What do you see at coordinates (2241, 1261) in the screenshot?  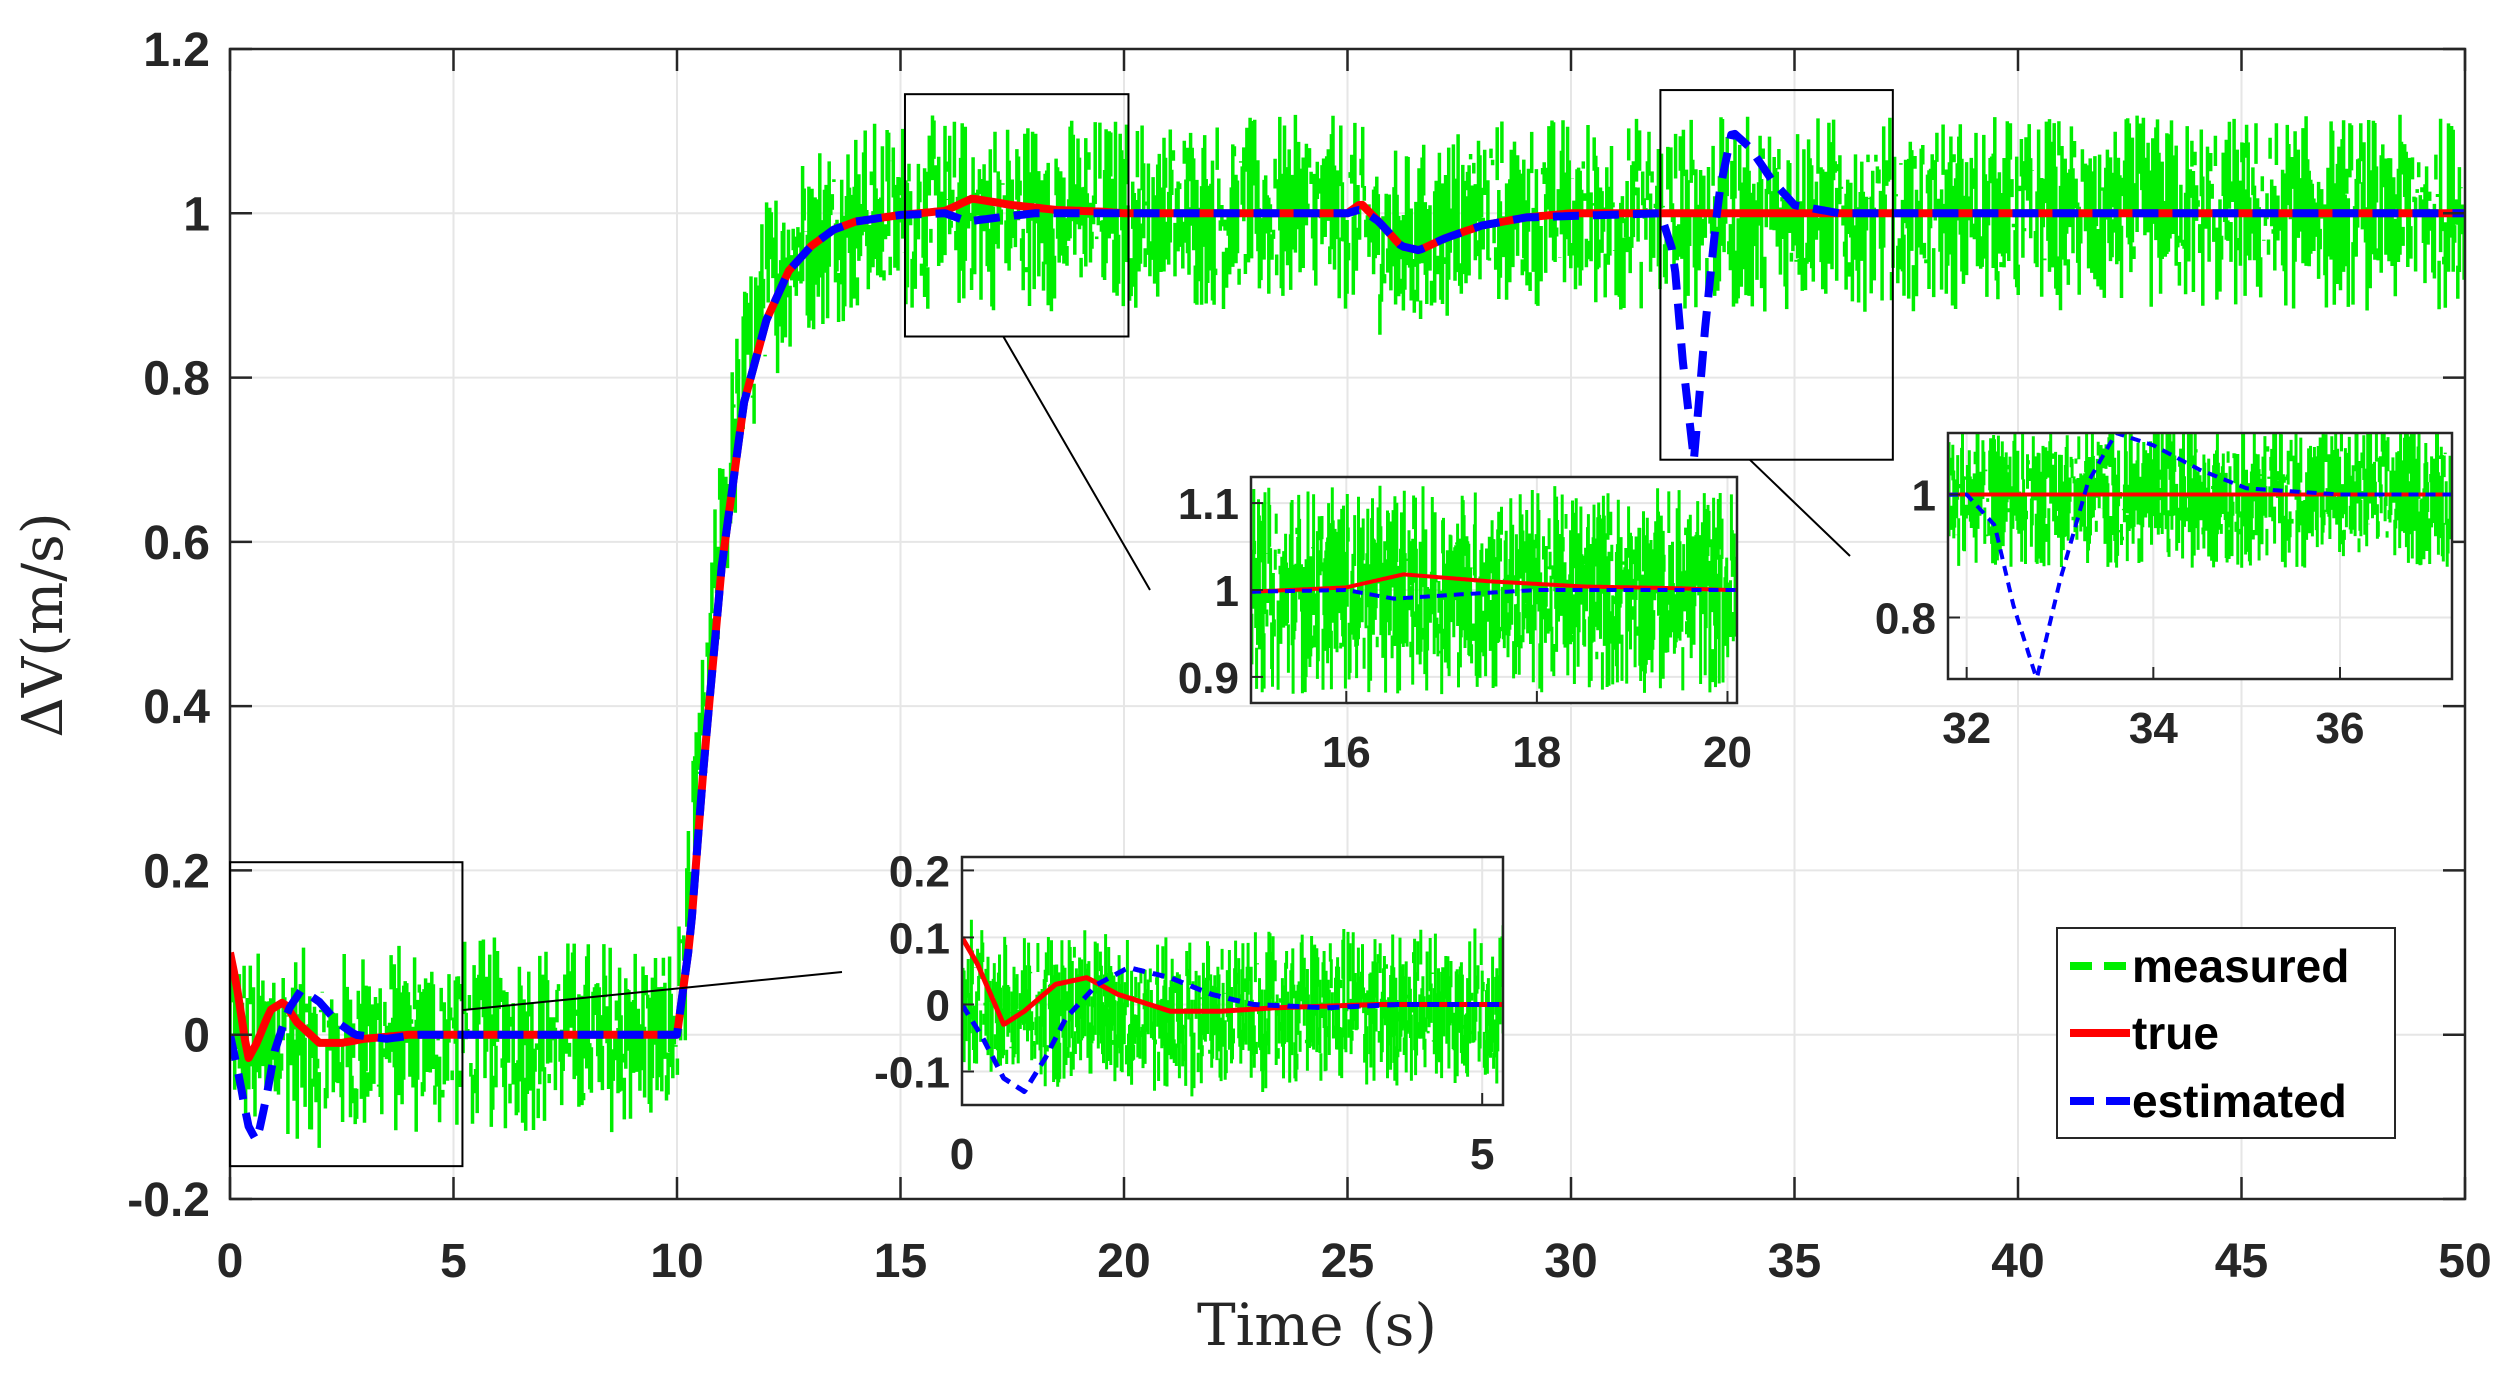 I see `x-tick-label: 45` at bounding box center [2241, 1261].